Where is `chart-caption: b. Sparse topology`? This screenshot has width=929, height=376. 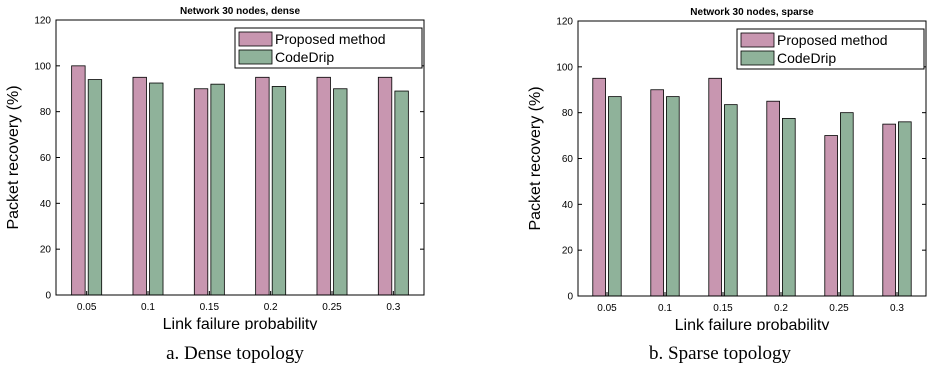
chart-caption: b. Sparse topology is located at coordinates (720, 354).